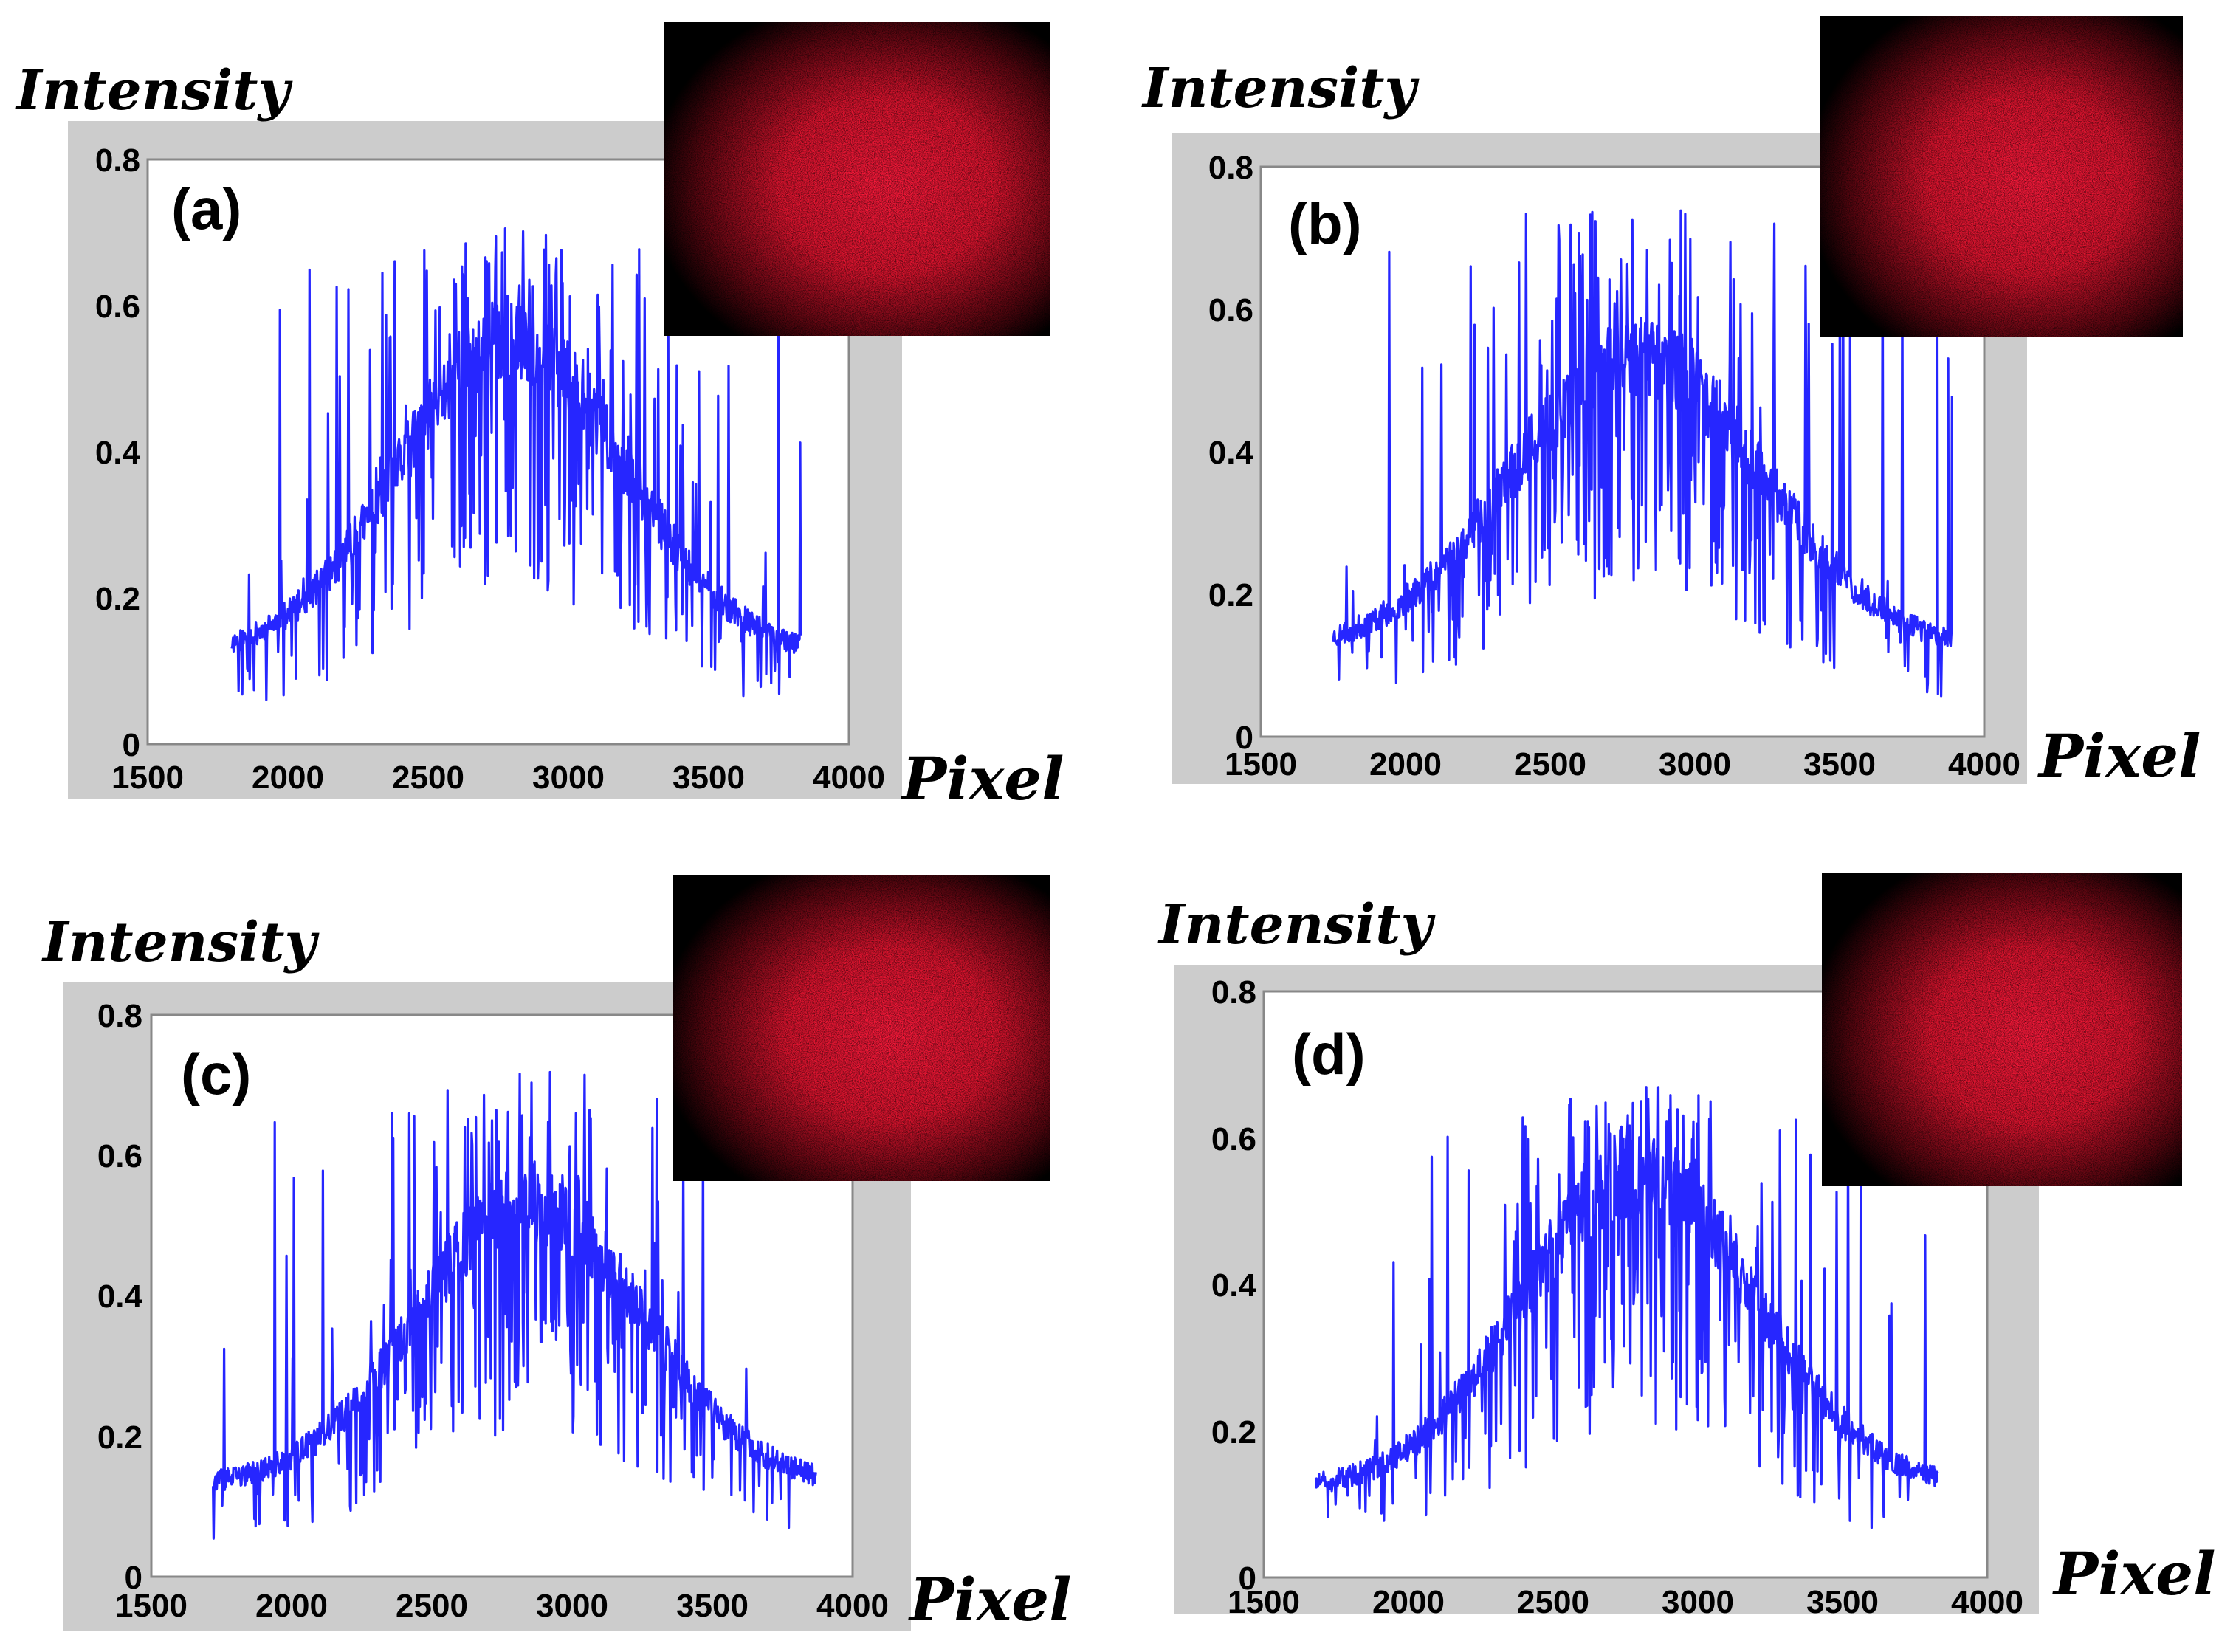  I want to click on panel-a-ytick: 0.2, so click(117, 599).